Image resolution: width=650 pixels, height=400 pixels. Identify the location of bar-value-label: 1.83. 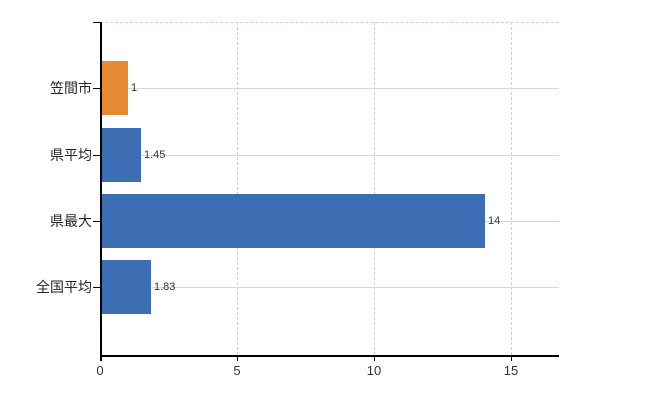
(165, 287).